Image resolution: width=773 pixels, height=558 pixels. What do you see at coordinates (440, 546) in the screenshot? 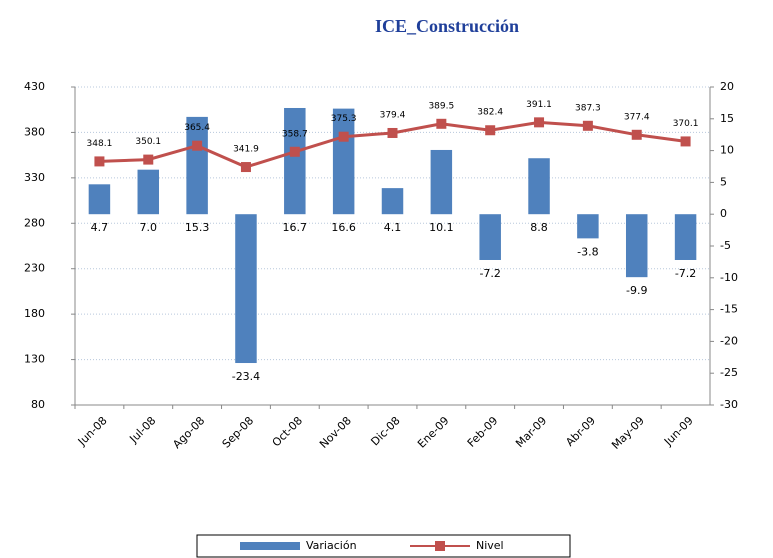
I see `legend-marker` at bounding box center [440, 546].